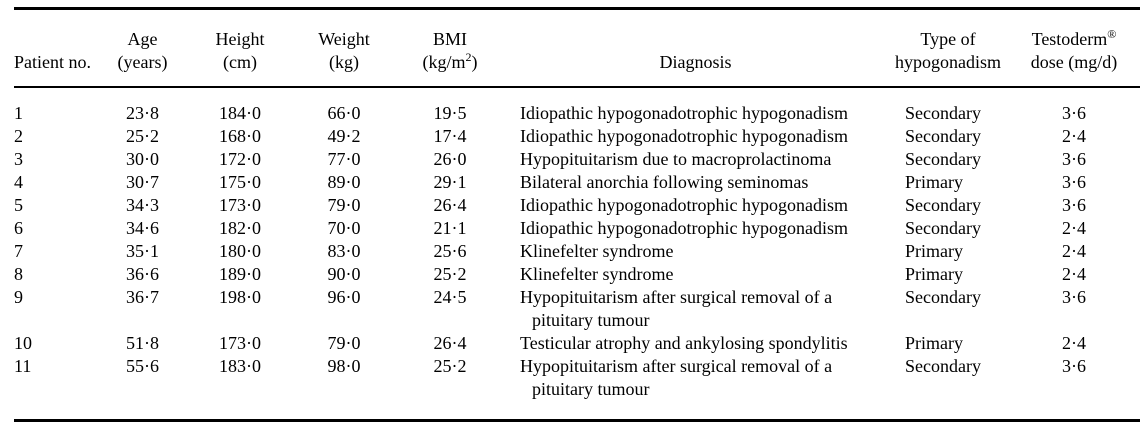 This screenshot has height=447, width=1147. Describe the element at coordinates (344, 136) in the screenshot. I see `cell-weight: 49·2` at that location.